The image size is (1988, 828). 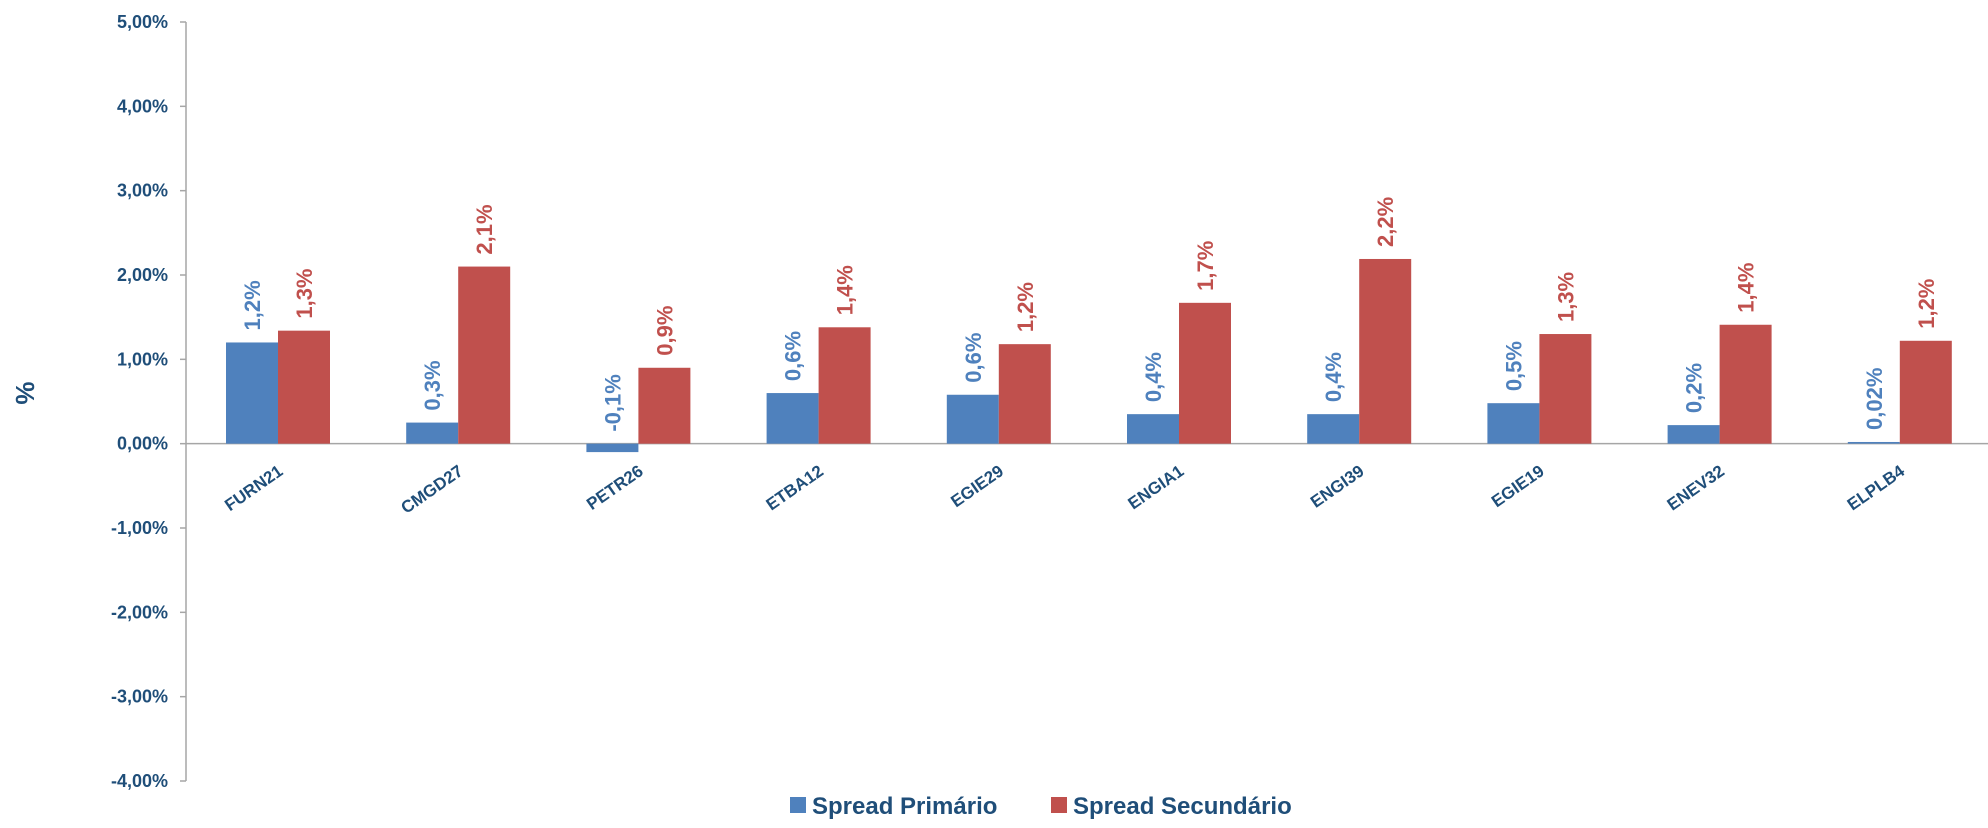 I want to click on bar-secundario-petr26, so click(x=664, y=405).